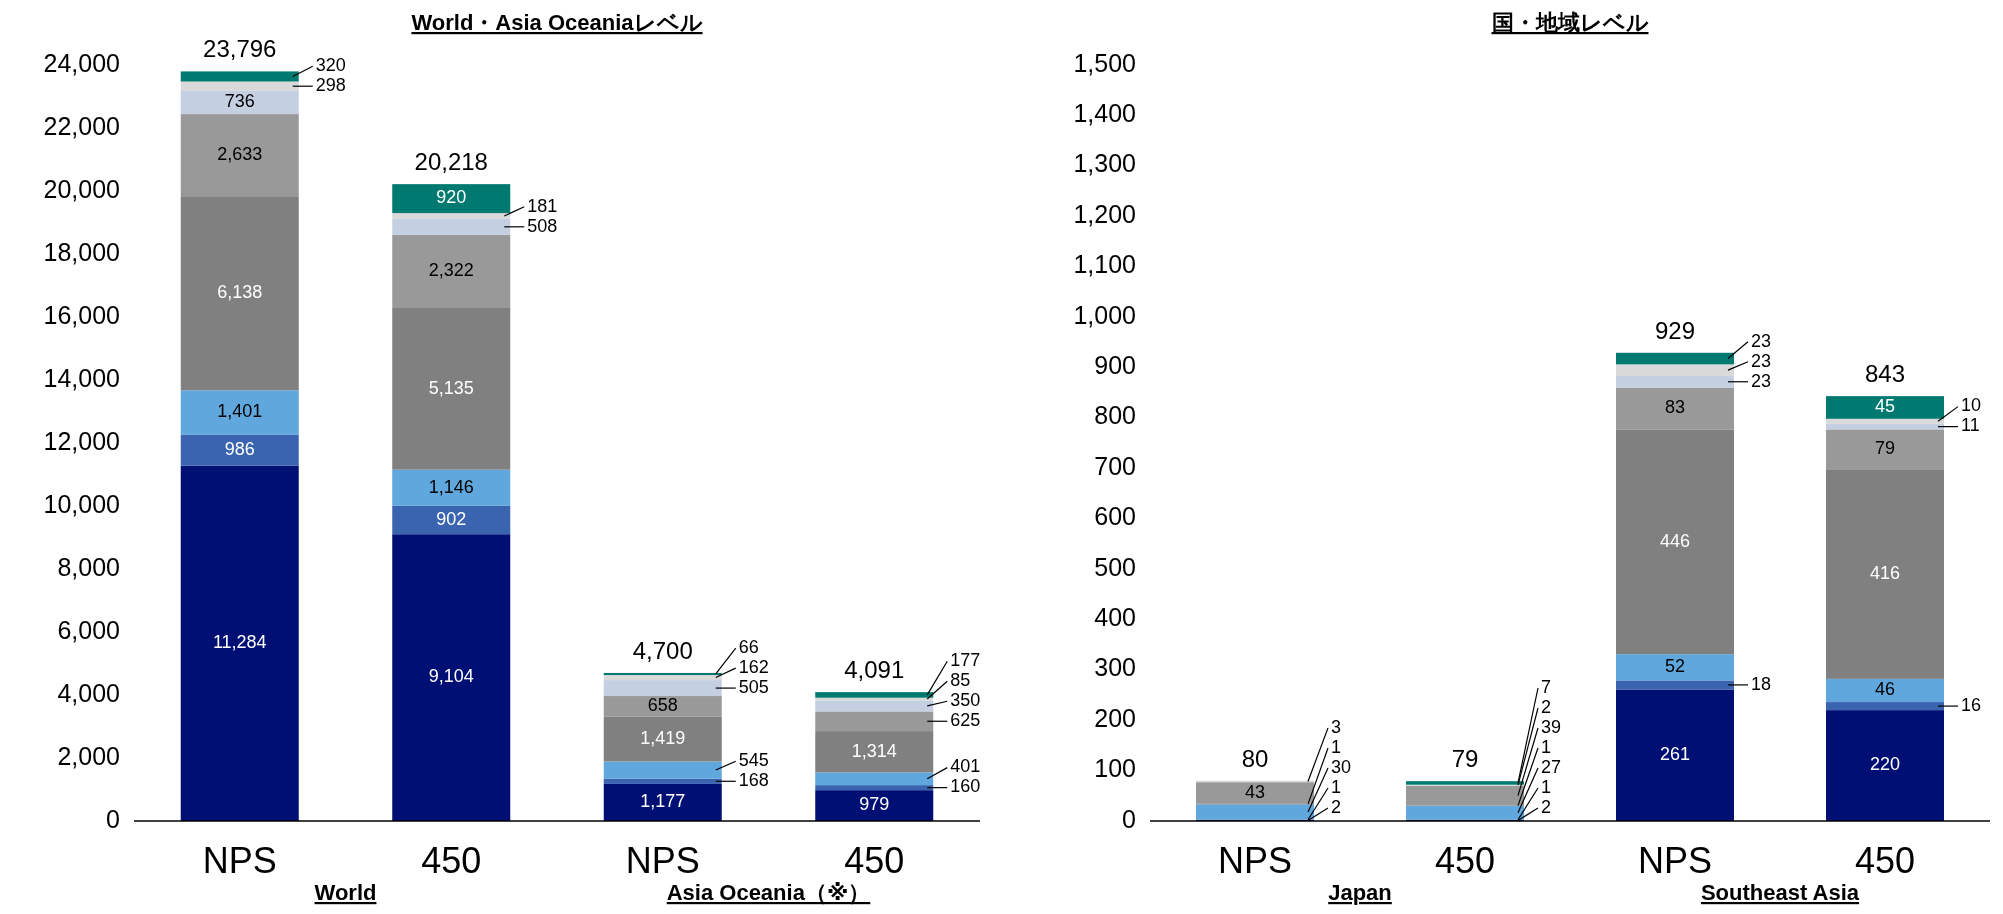 The image size is (2003, 914). I want to click on data-label: 39, so click(1551, 726).